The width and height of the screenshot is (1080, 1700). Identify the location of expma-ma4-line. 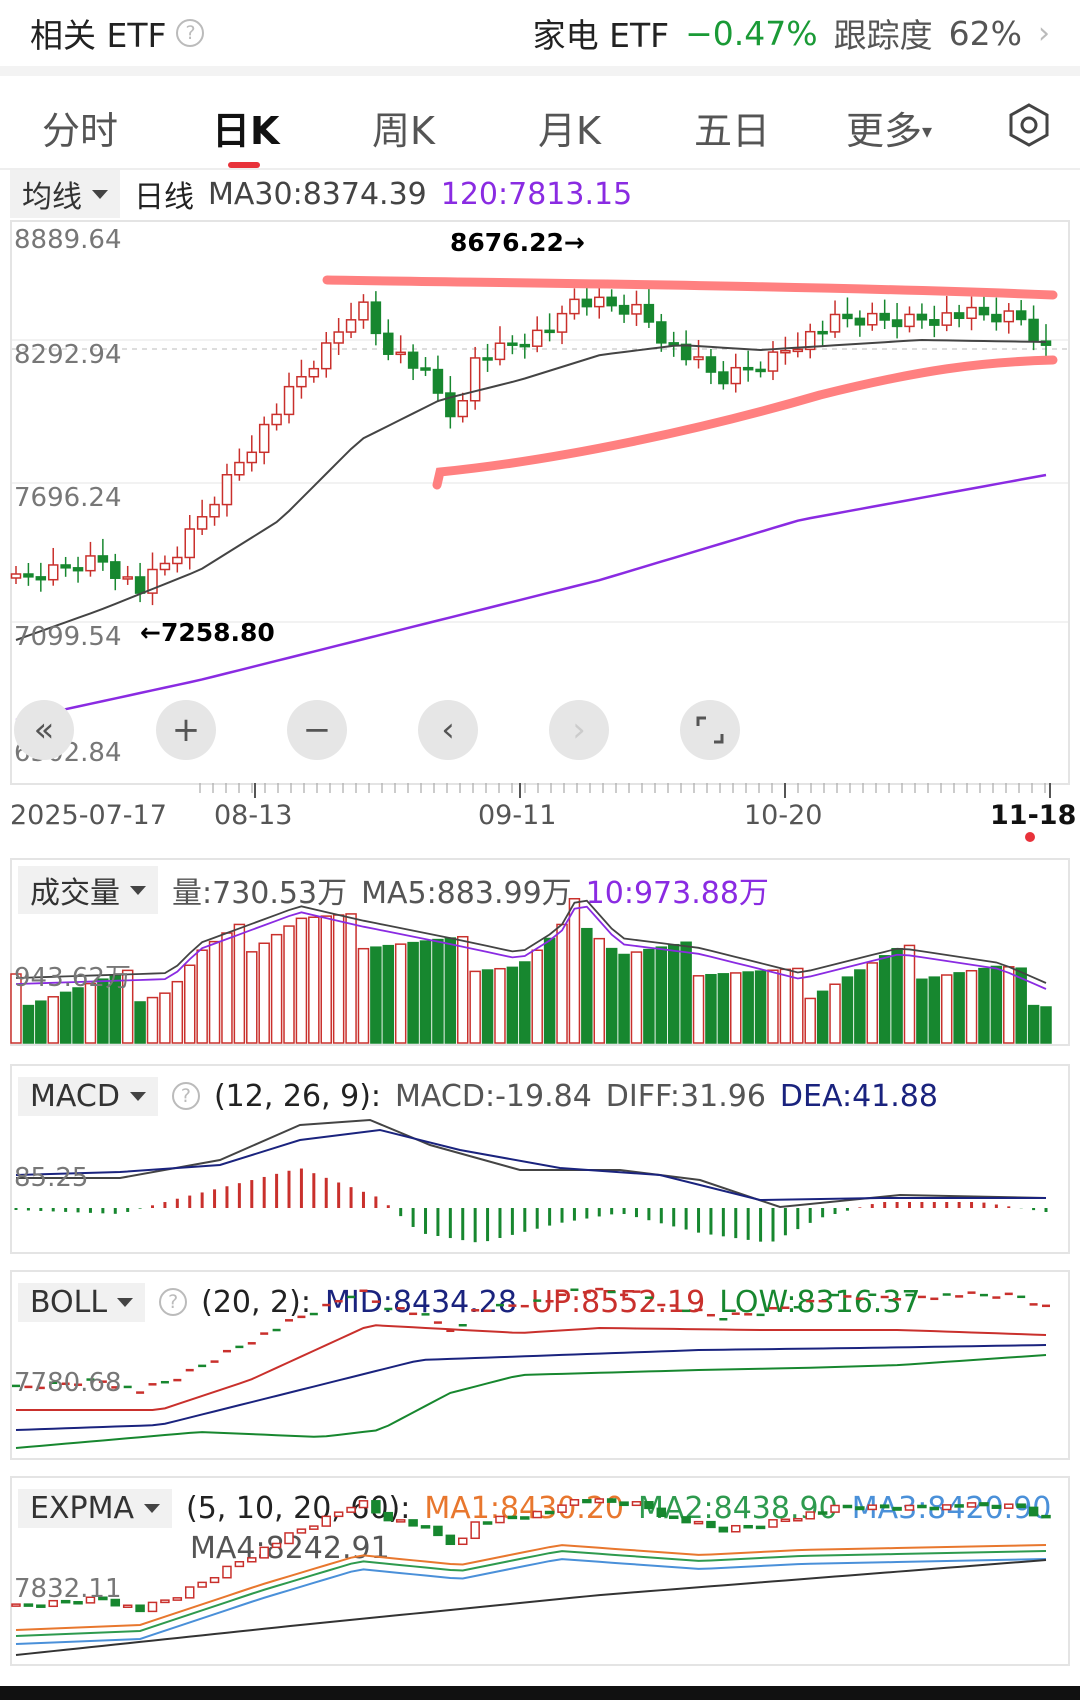
(531, 1607).